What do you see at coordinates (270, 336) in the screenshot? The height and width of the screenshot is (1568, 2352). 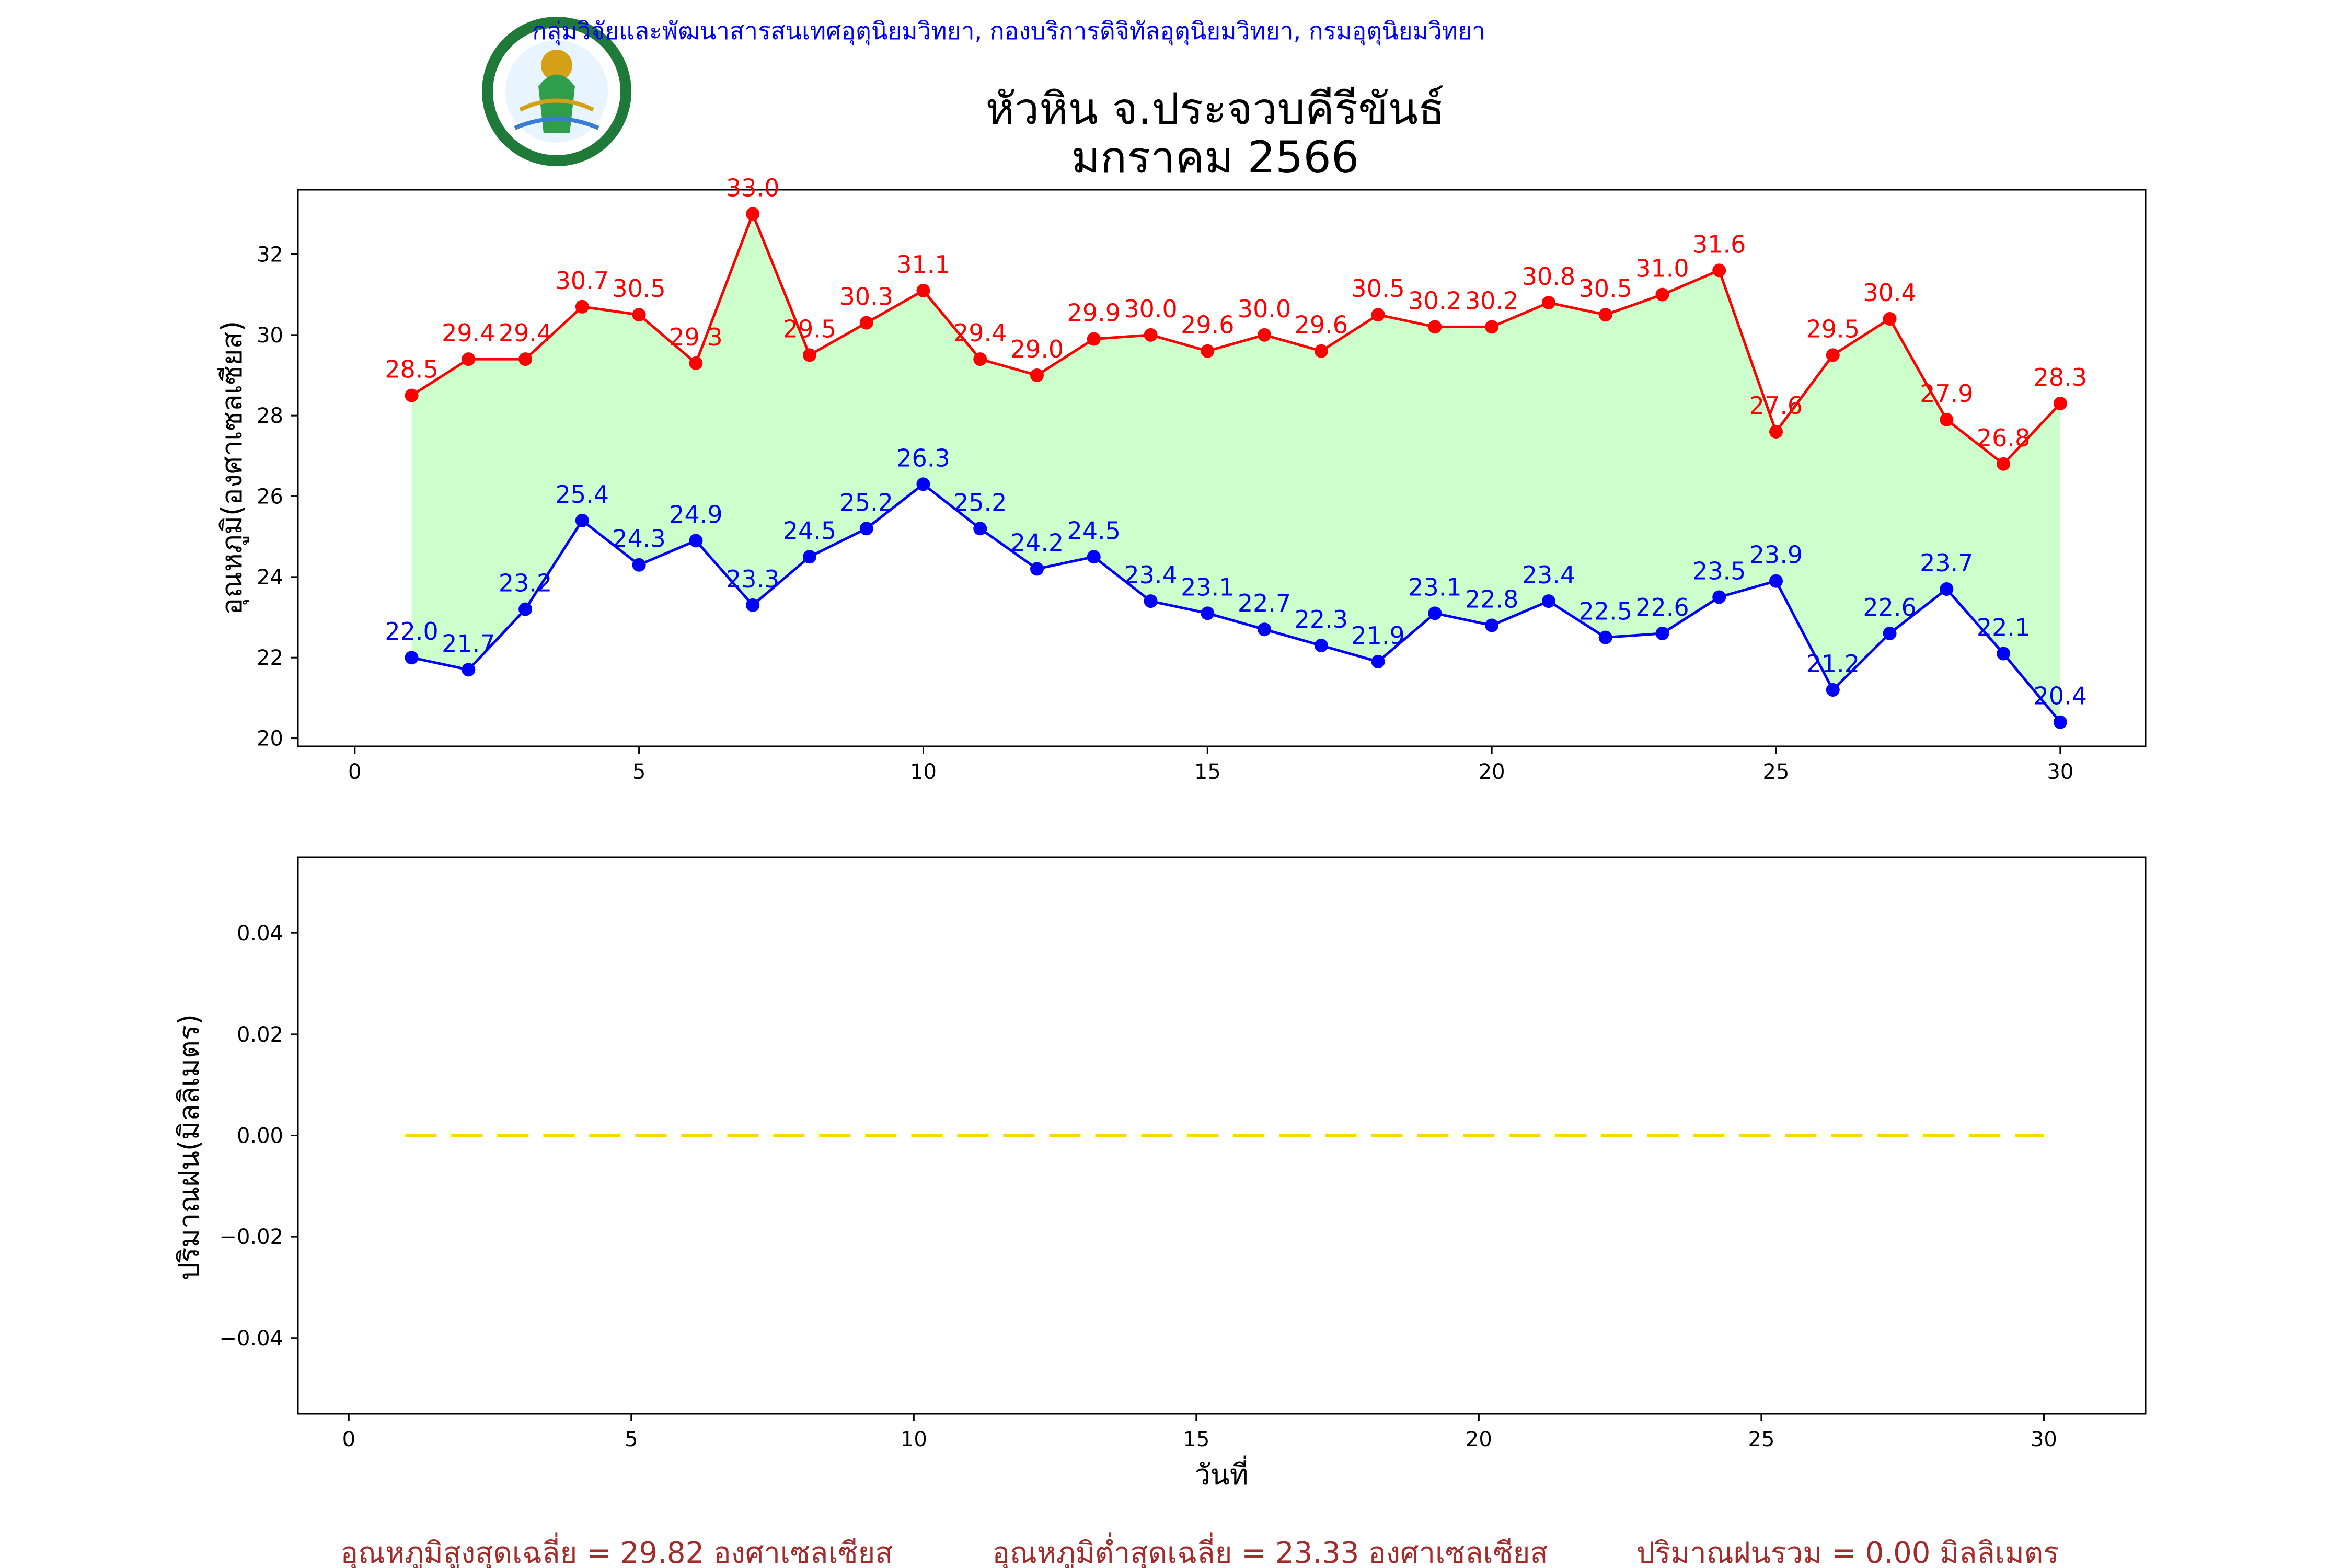 I see `temperature-y-tick-label: 30` at bounding box center [270, 336].